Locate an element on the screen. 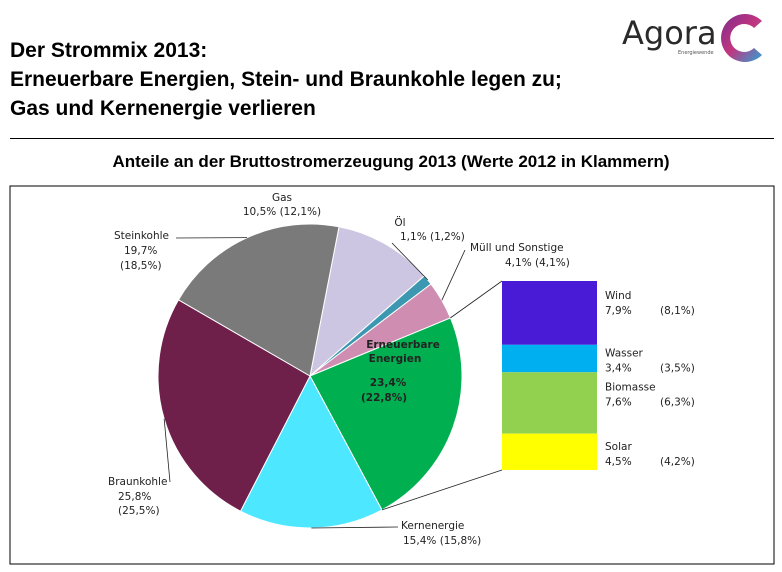  pie-slice-gas is located at coordinates (367, 302).